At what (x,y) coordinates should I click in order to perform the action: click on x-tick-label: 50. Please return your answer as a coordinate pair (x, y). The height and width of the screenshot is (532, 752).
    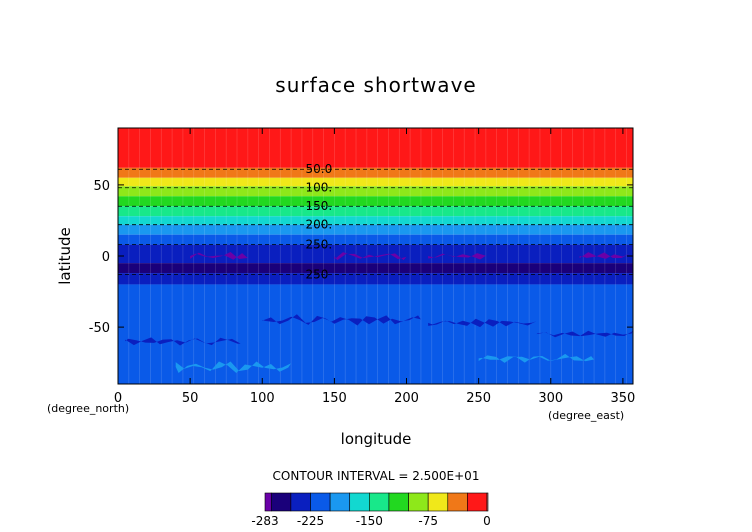
    Looking at the image, I should click on (190, 398).